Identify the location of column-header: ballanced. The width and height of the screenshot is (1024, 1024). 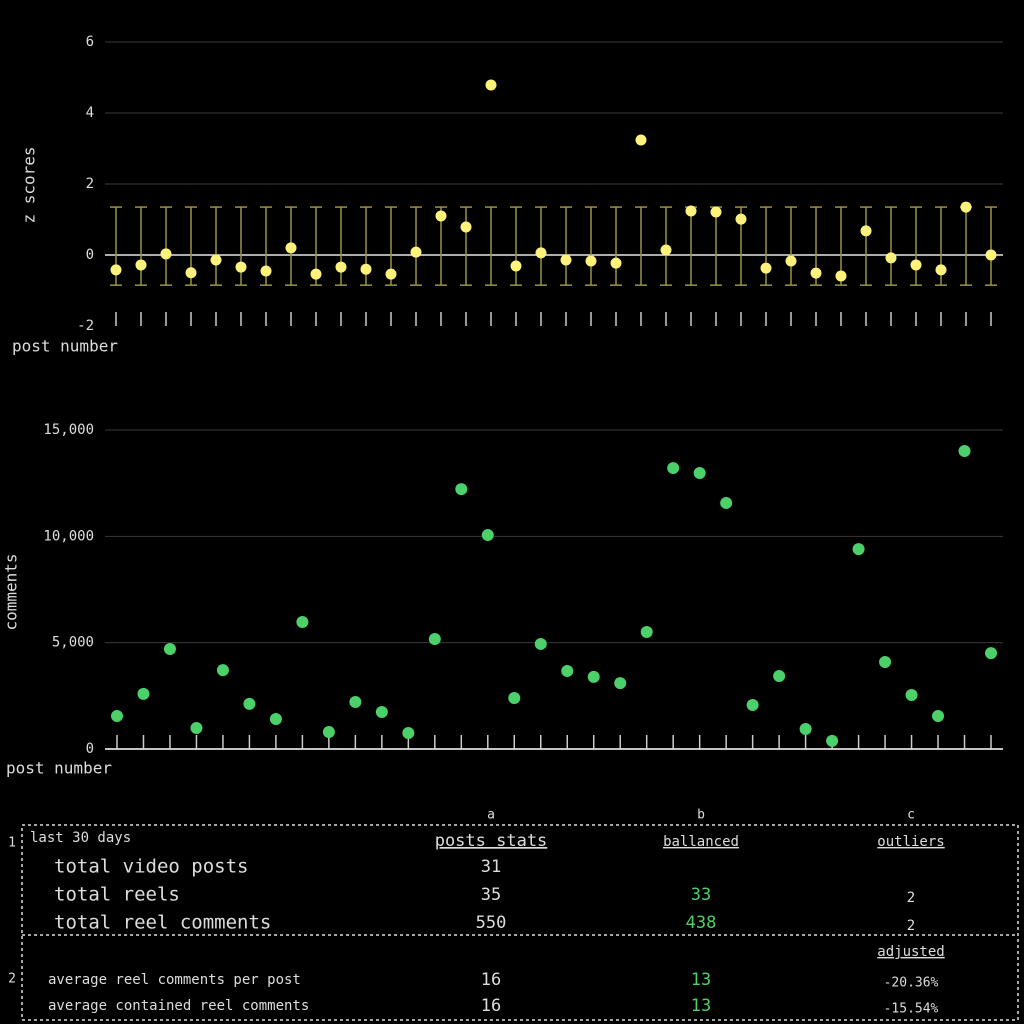
(701, 842).